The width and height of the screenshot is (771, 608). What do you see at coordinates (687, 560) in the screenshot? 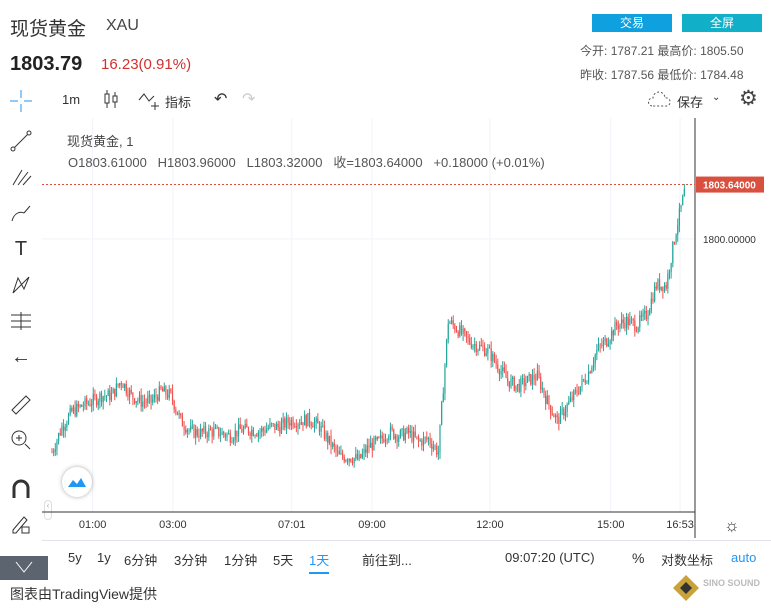
I see `log-scale-toggle: 对数坐标` at bounding box center [687, 560].